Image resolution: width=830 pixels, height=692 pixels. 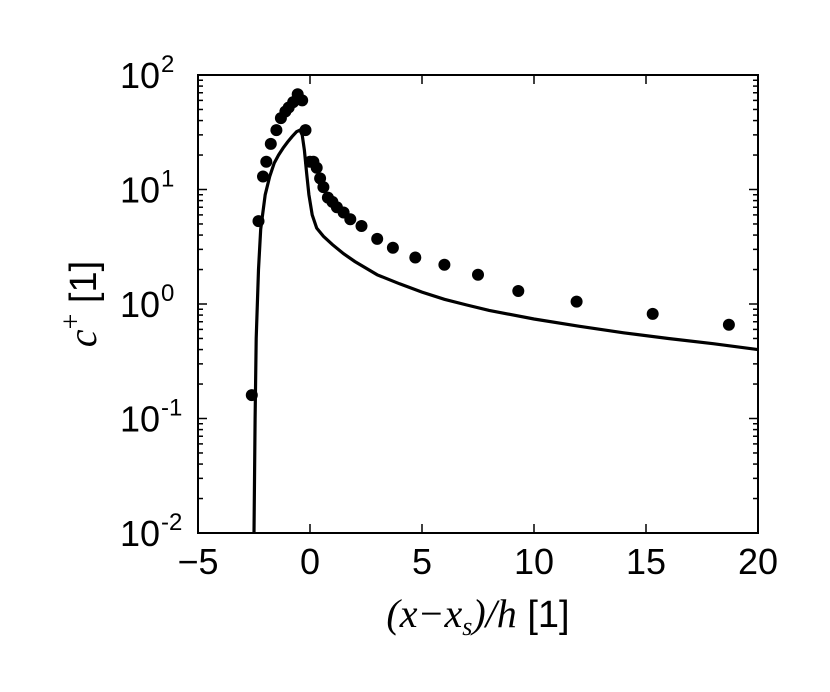 I want to click on x-tick-label: 0, so click(x=310, y=561).